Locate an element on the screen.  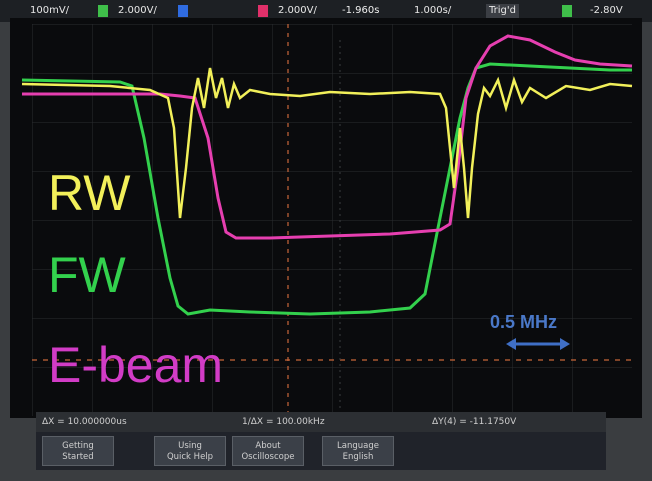
fw-label: FW is located at coordinates (87, 275).